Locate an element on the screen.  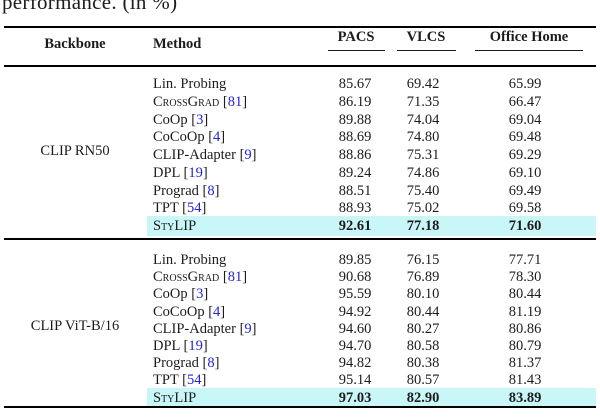
value-cell-pacs: 86.19 is located at coordinates (355, 101).